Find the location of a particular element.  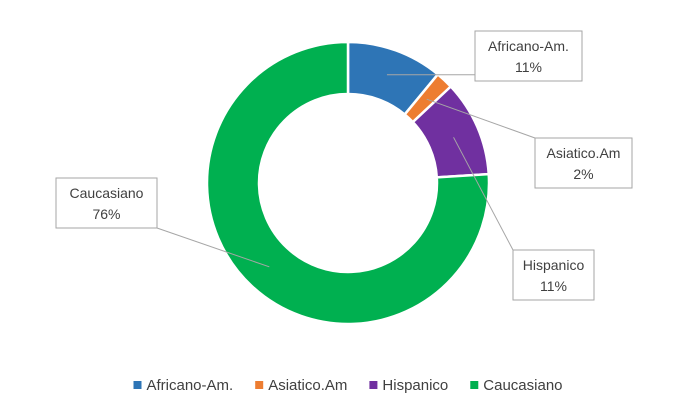

legend-item-africano-am: Africano-Am. is located at coordinates (183, 385).